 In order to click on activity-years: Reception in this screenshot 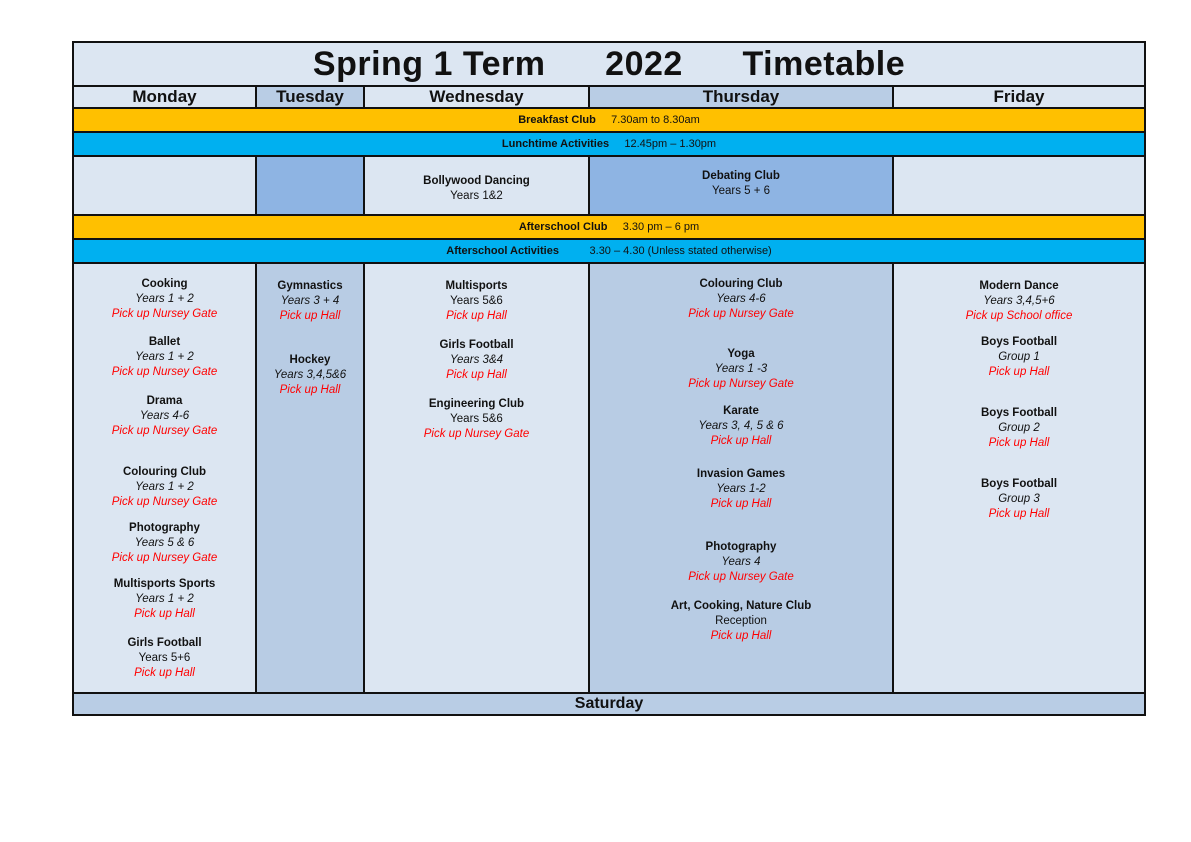, I will do `click(741, 621)`.